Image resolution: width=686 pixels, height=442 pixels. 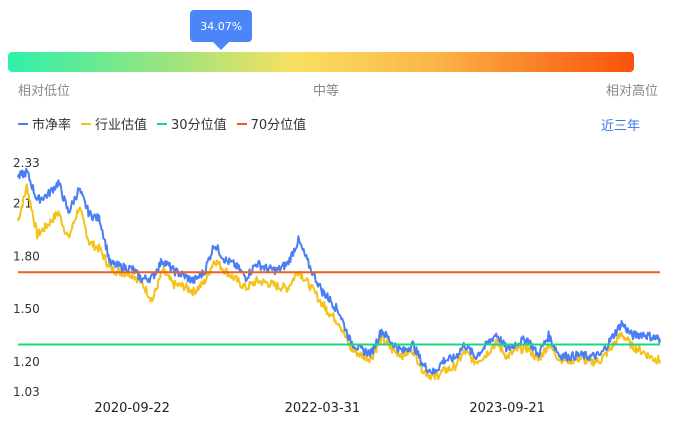 What do you see at coordinates (631, 91) in the screenshot?
I see `gauge-high-label: 相对高位` at bounding box center [631, 91].